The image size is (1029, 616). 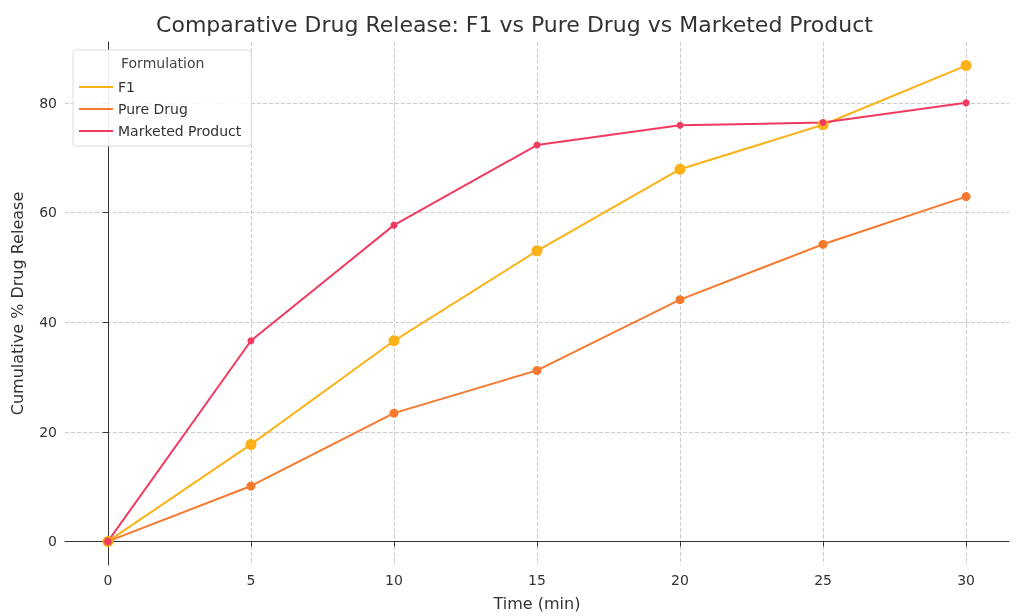 I want to click on y-tick-label: 40, so click(x=48, y=322).